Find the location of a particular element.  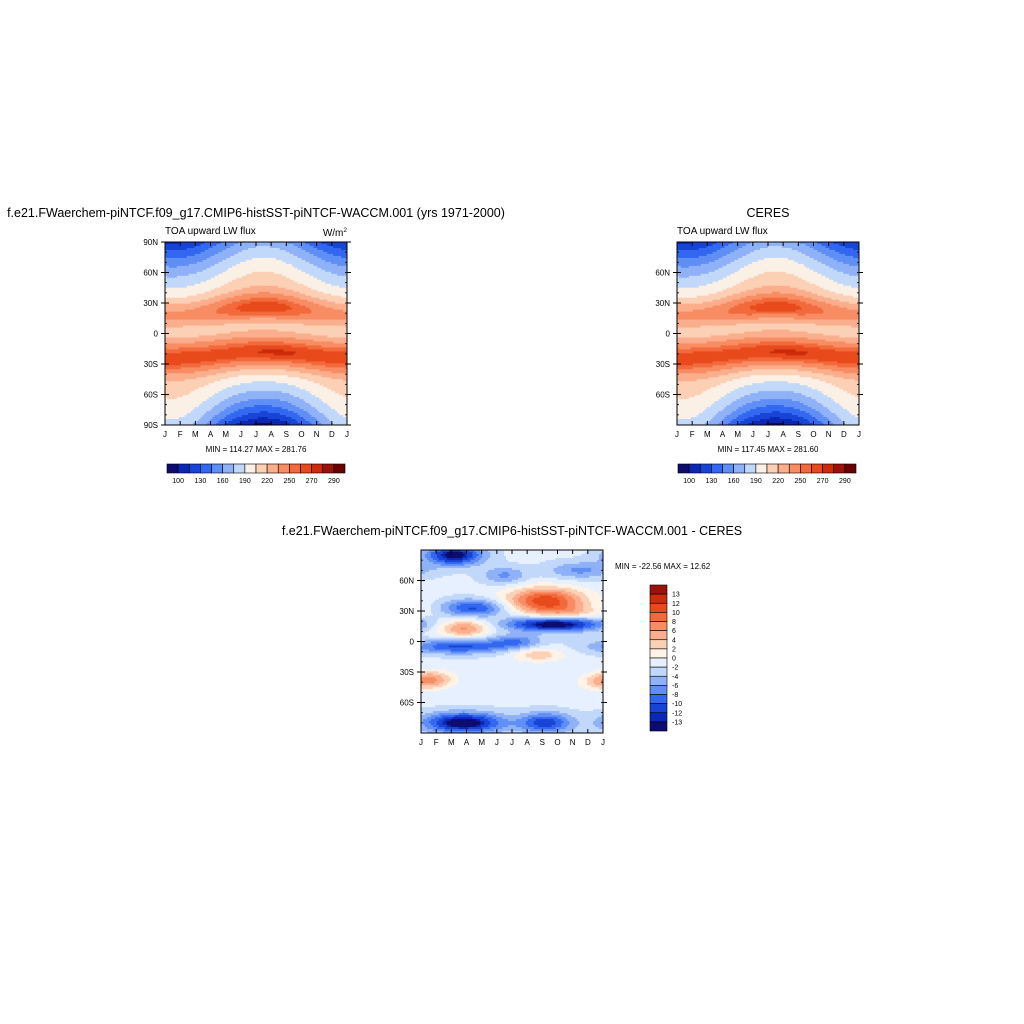

obs-variable-label: TOA upward LW flux is located at coordinates (722, 231).